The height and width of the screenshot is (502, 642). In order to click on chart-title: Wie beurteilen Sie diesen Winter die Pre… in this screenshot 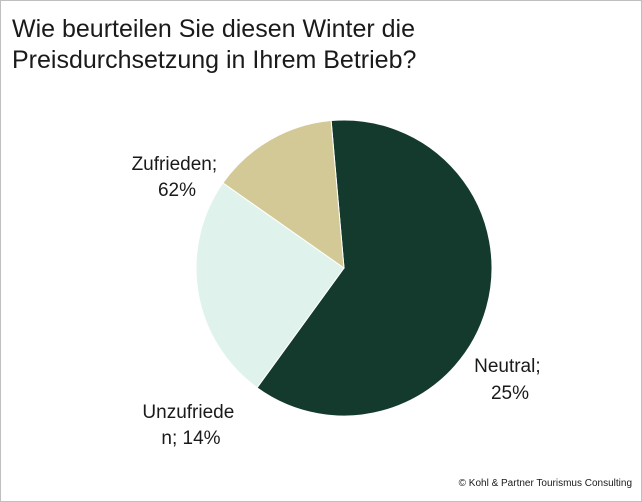, I will do `click(312, 45)`.